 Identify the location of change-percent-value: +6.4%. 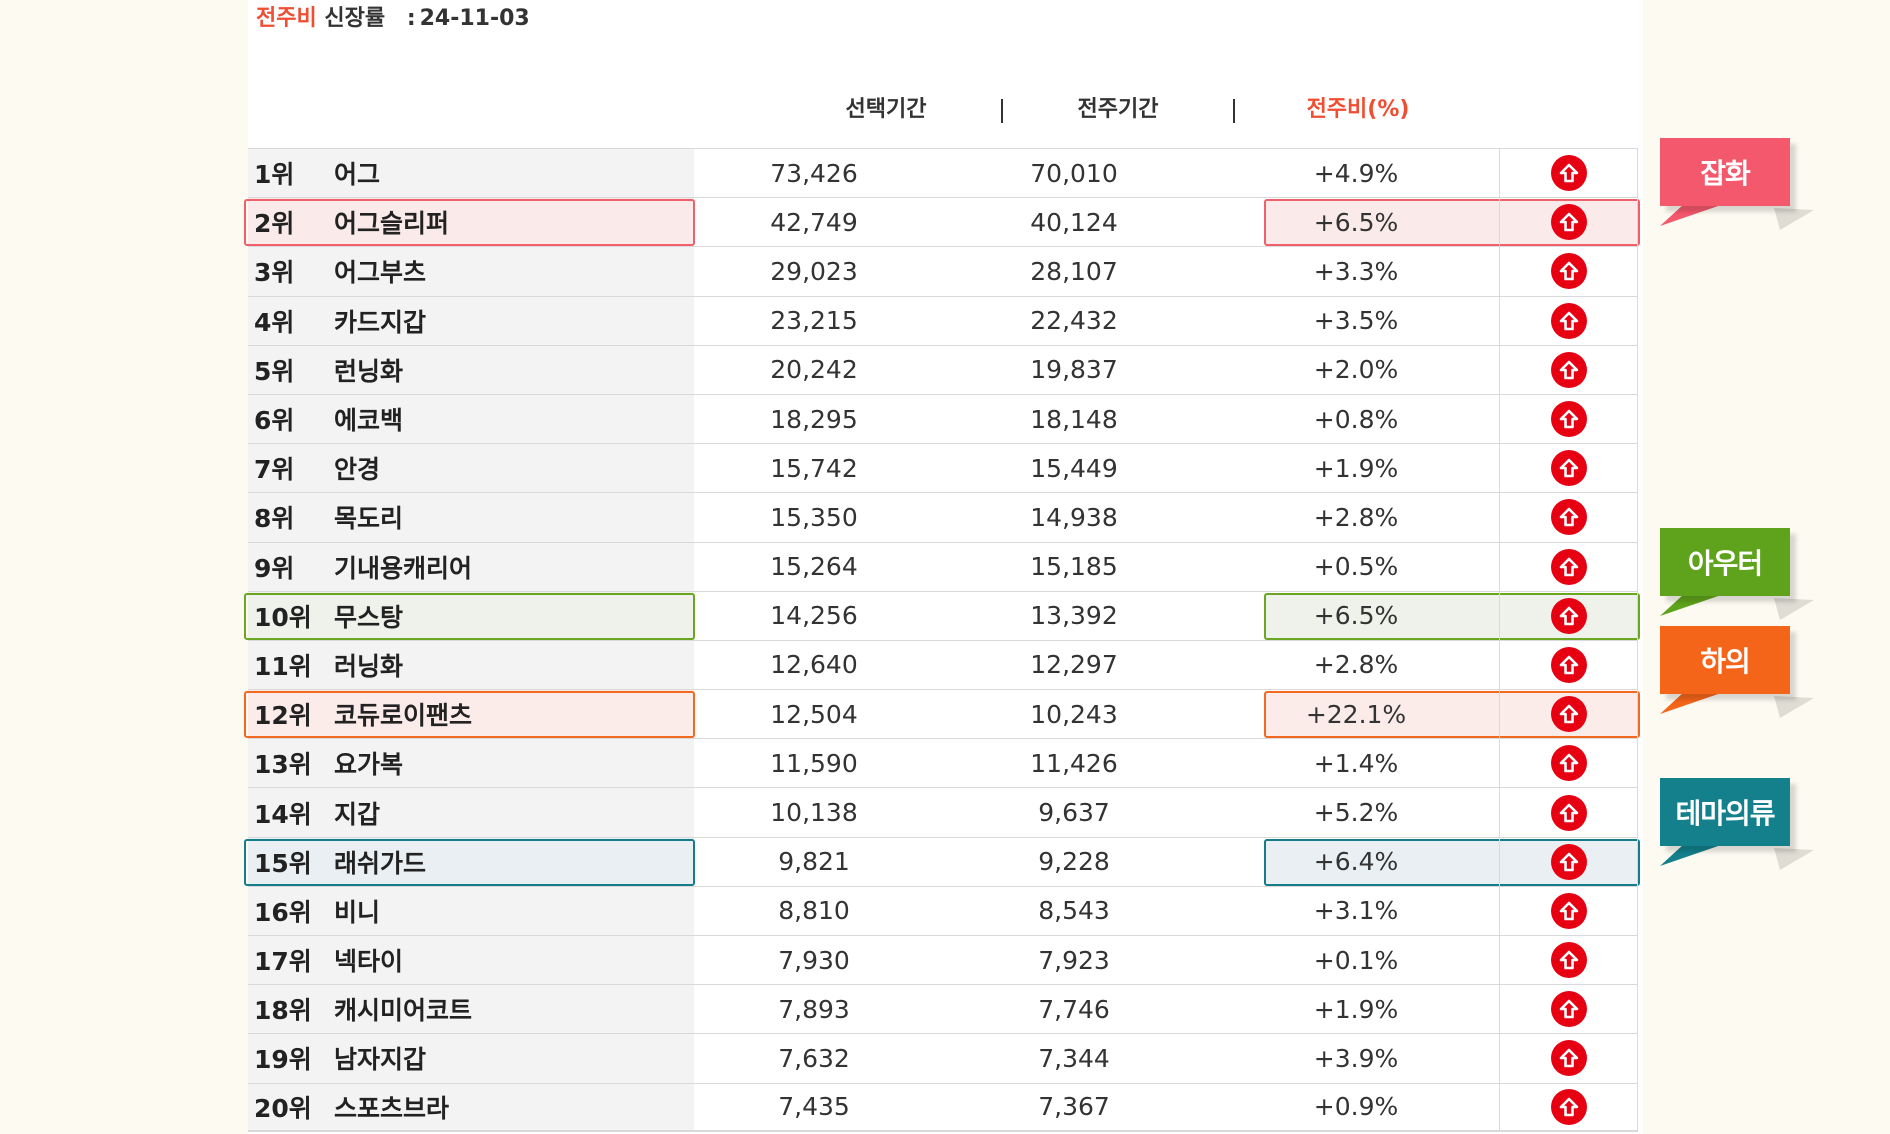
(1356, 862).